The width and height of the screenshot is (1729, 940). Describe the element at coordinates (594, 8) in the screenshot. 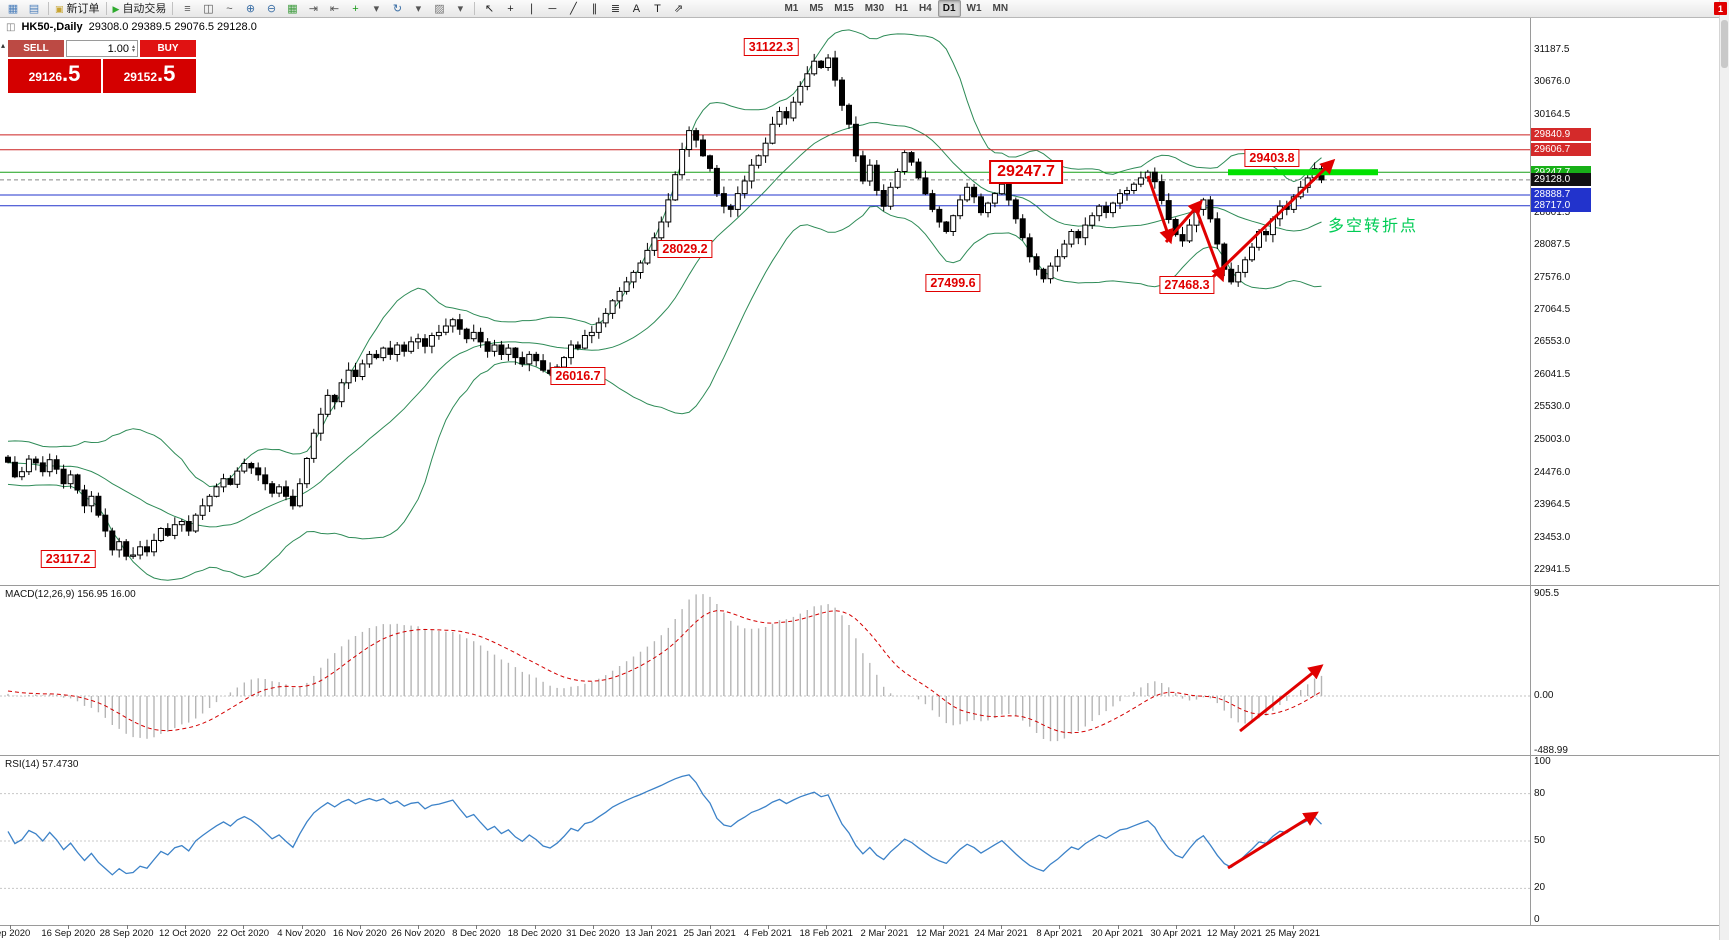

I see `channel-icon: ∥` at that location.